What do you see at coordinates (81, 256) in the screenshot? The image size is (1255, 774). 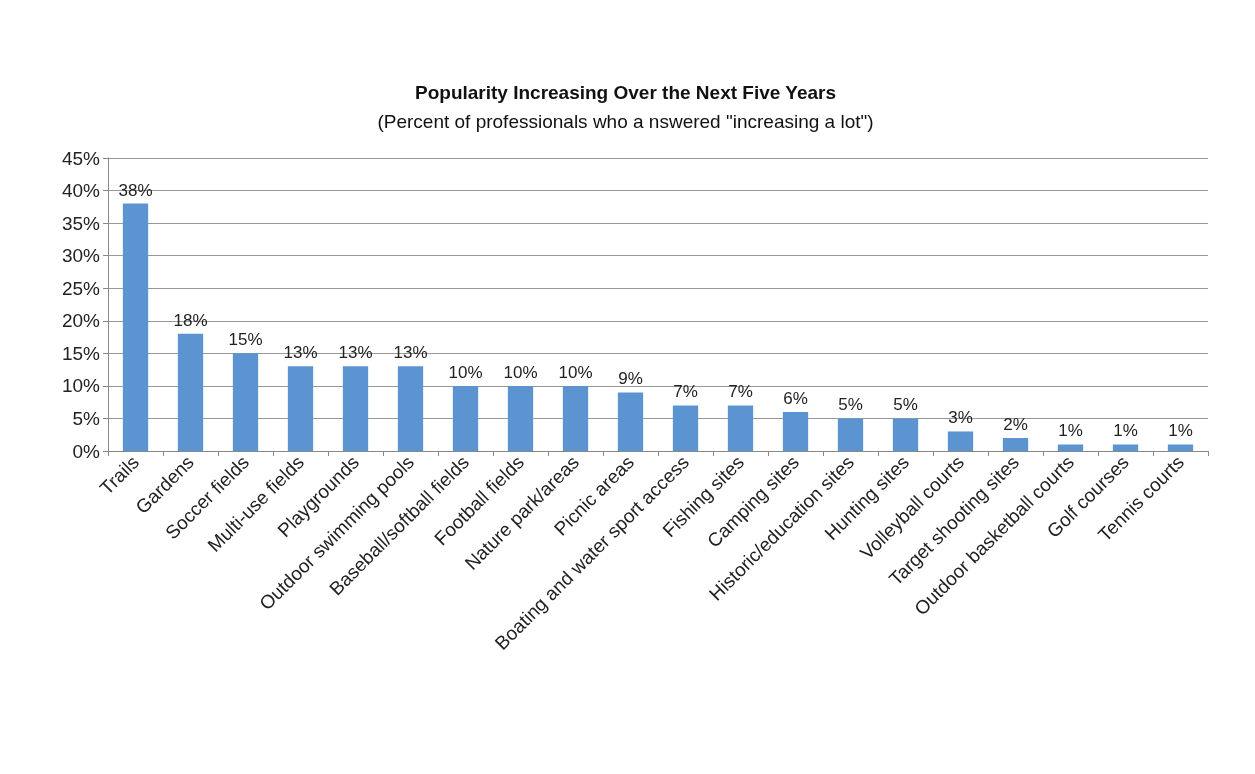 I see `y-tick-label: 30%` at bounding box center [81, 256].